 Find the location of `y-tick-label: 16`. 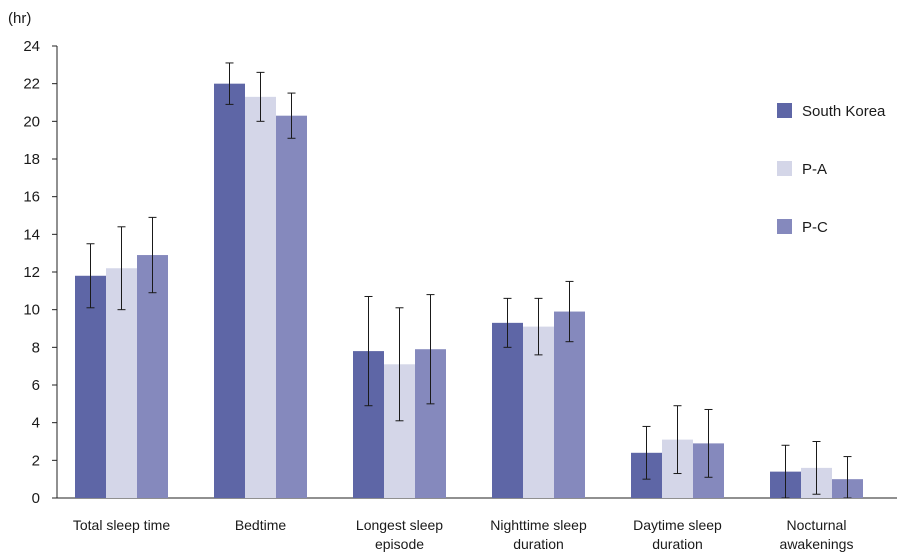

y-tick-label: 16 is located at coordinates (31, 197).